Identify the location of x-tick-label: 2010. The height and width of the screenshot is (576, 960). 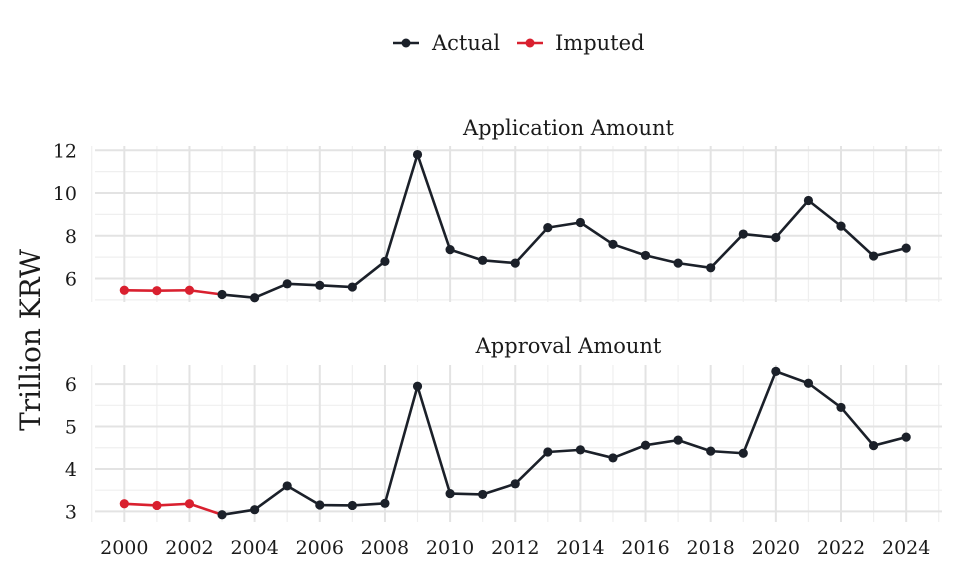
(450, 548).